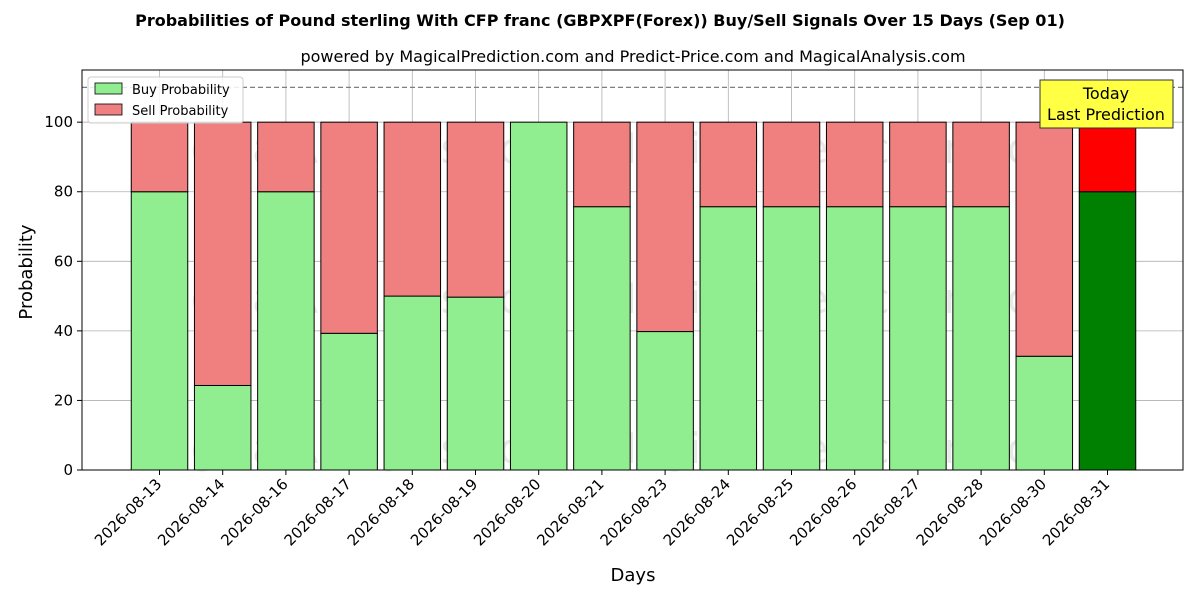 This screenshot has height=600, width=1200. I want to click on x-tick-label: 2026-08-31, so click(1076, 512).